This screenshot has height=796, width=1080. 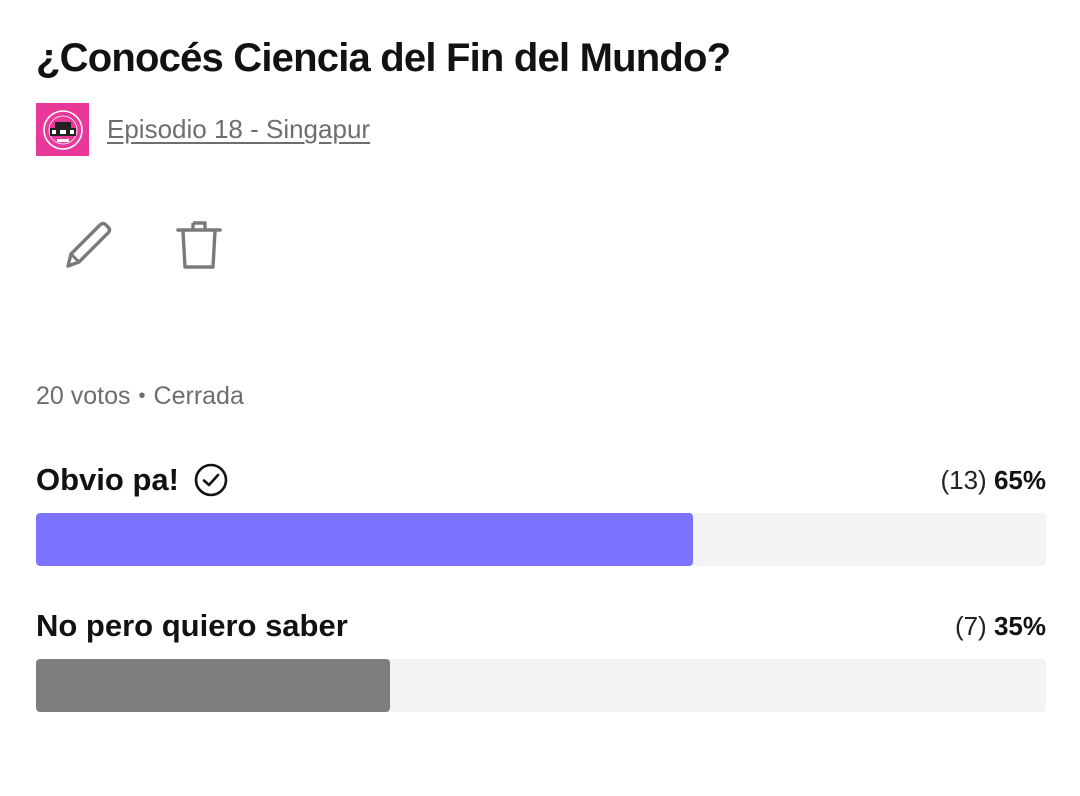 I want to click on poll-option: No pero quiero saber (7) 35%, so click(x=541, y=659).